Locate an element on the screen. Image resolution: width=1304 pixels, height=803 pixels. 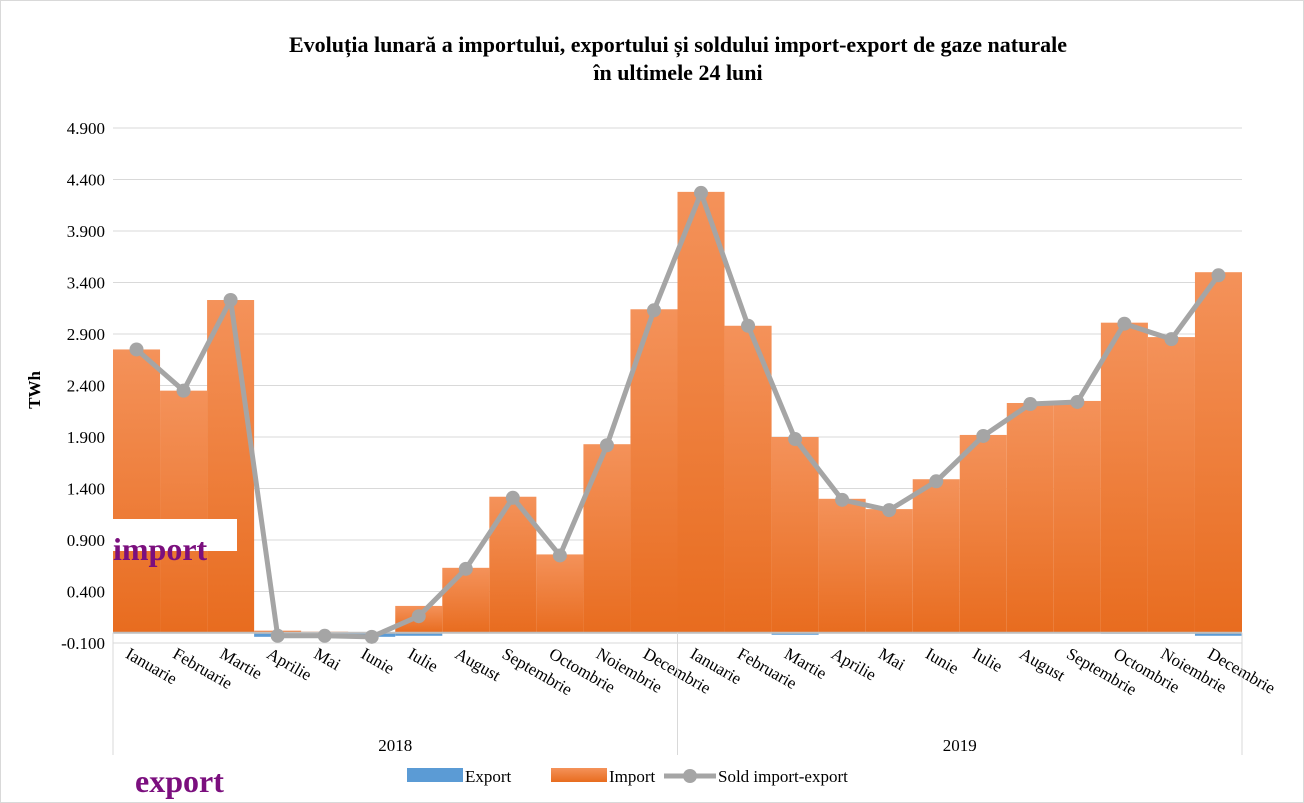
annotation: import is located at coordinates (160, 549).